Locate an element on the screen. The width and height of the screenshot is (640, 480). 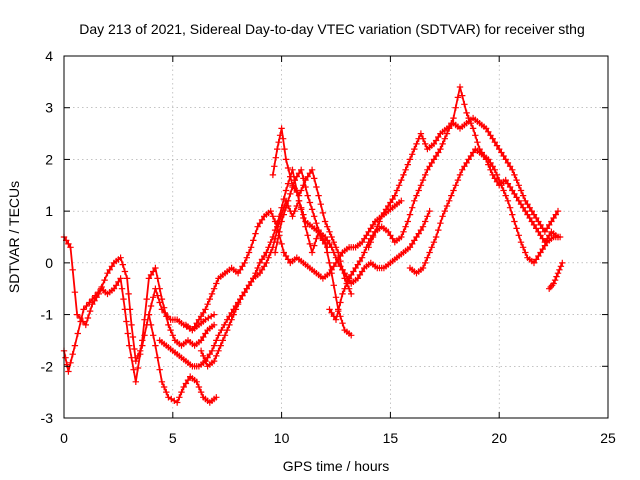
y-tick-label: 2 is located at coordinates (49, 159).